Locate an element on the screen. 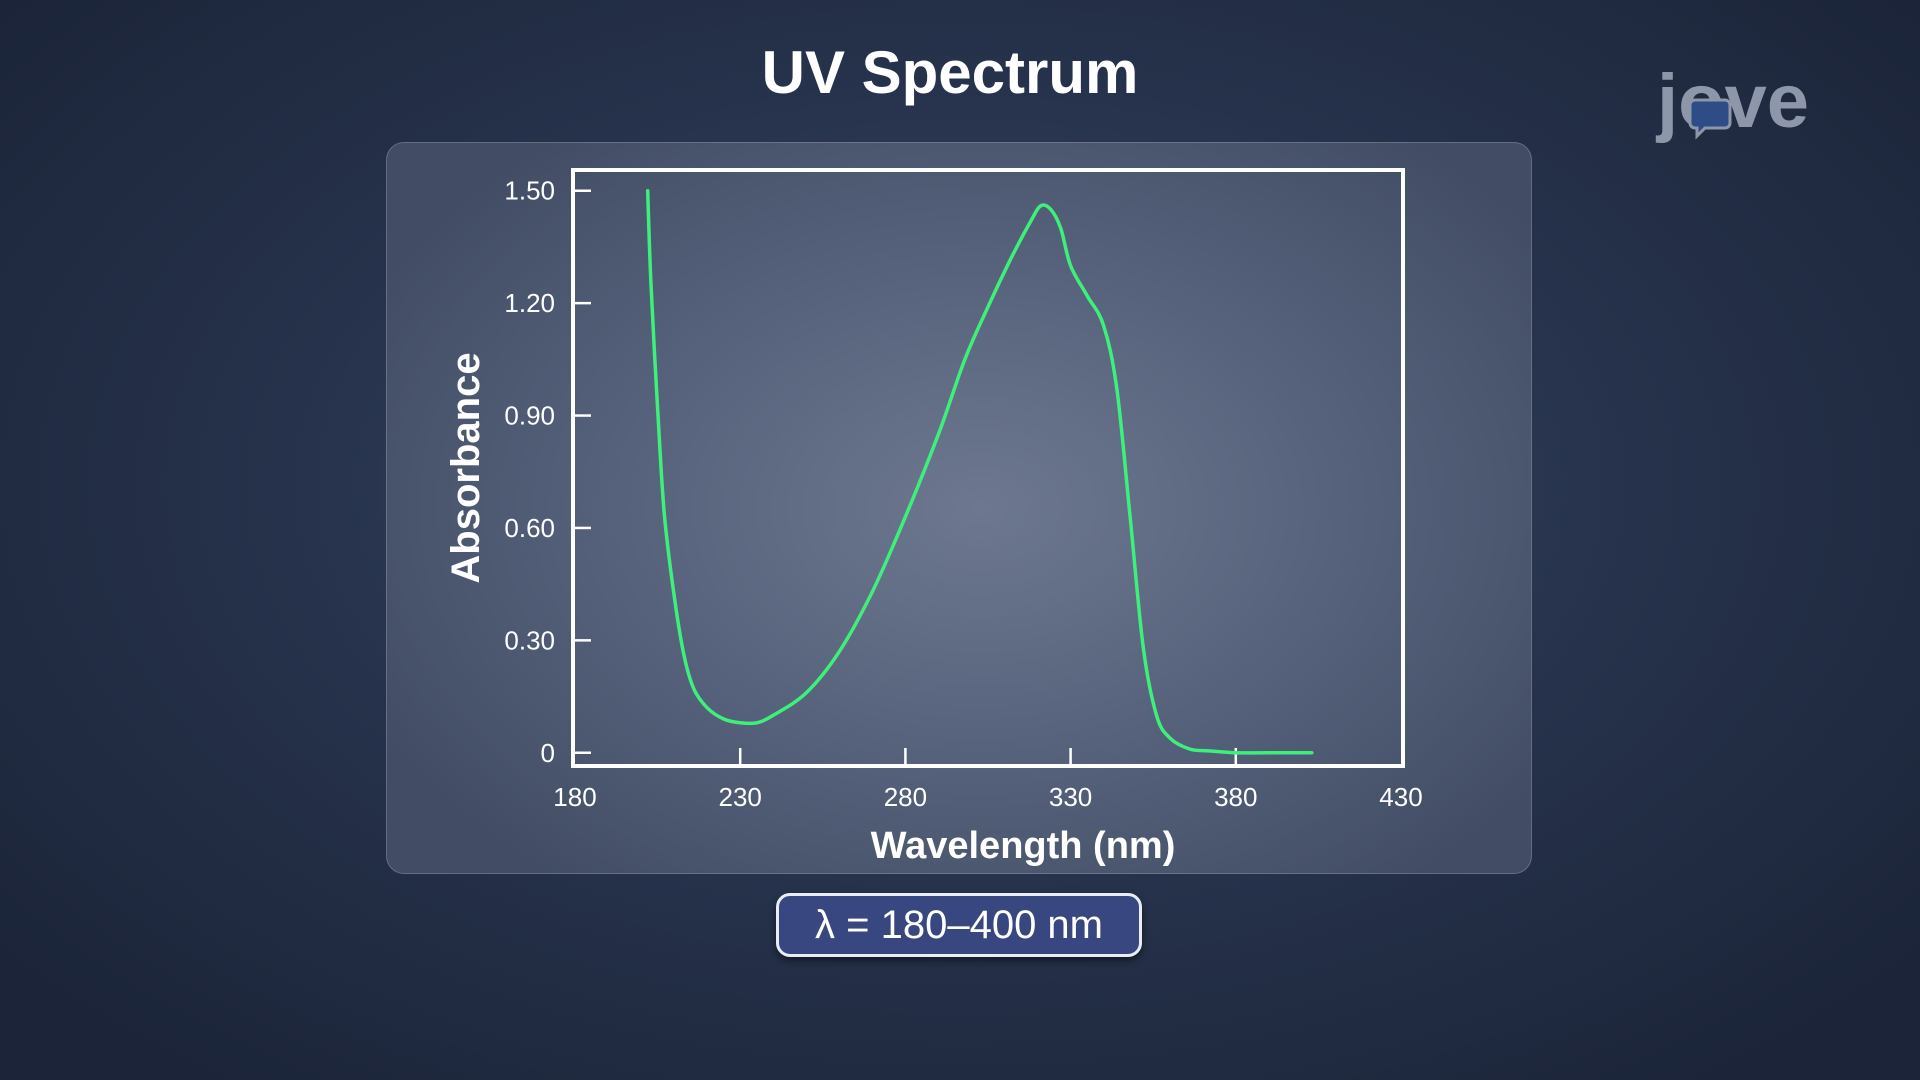 Image resolution: width=1920 pixels, height=1080 pixels. y-tick-label: 0.60 is located at coordinates (529, 528).